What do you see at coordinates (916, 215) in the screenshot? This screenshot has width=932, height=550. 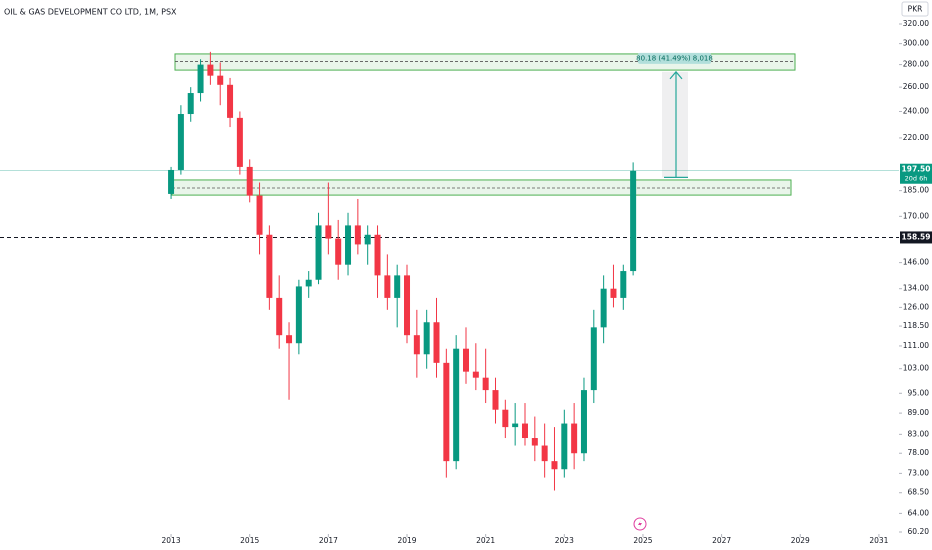 I see `y-tick-label: 170.00` at bounding box center [916, 215].